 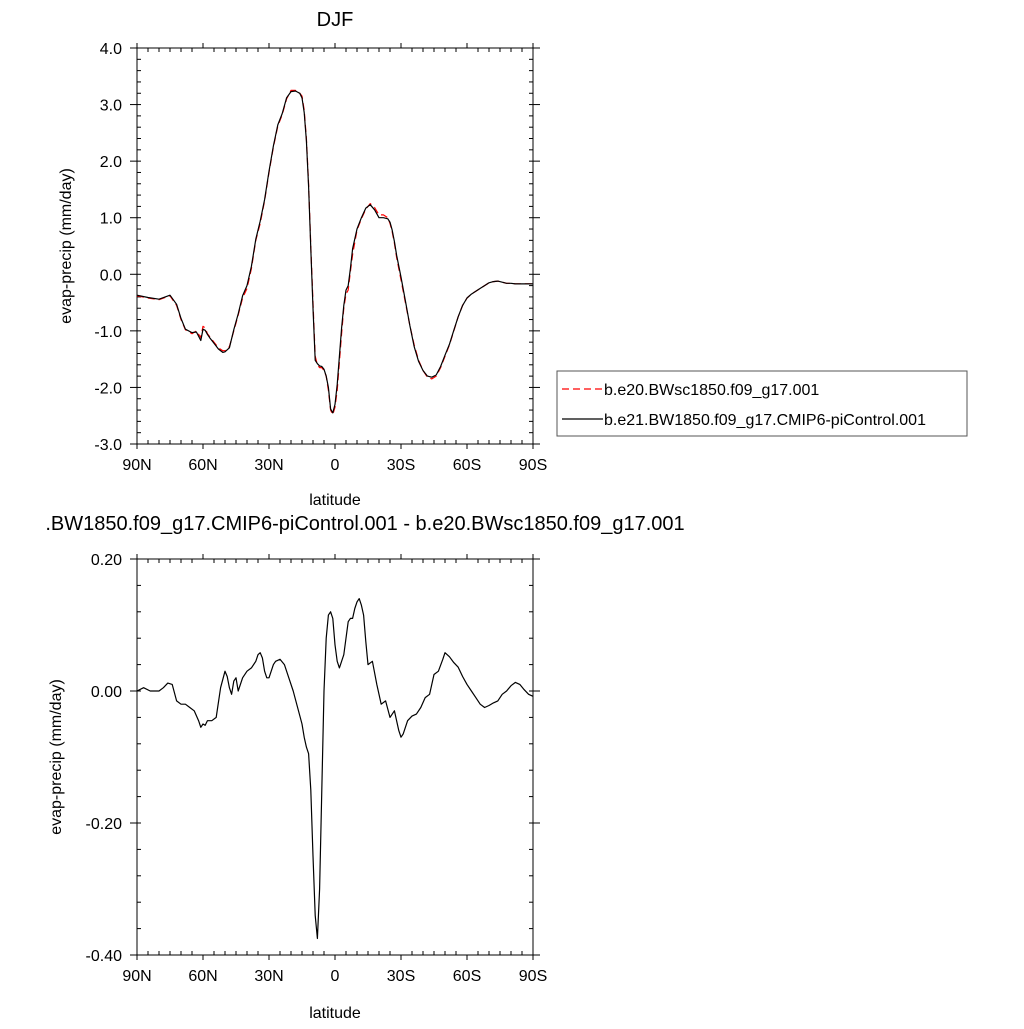 I want to click on legend-label-bw1850: b.e21.BW1850.f09_g17.CMIP6-piControl.001, so click(x=765, y=420).